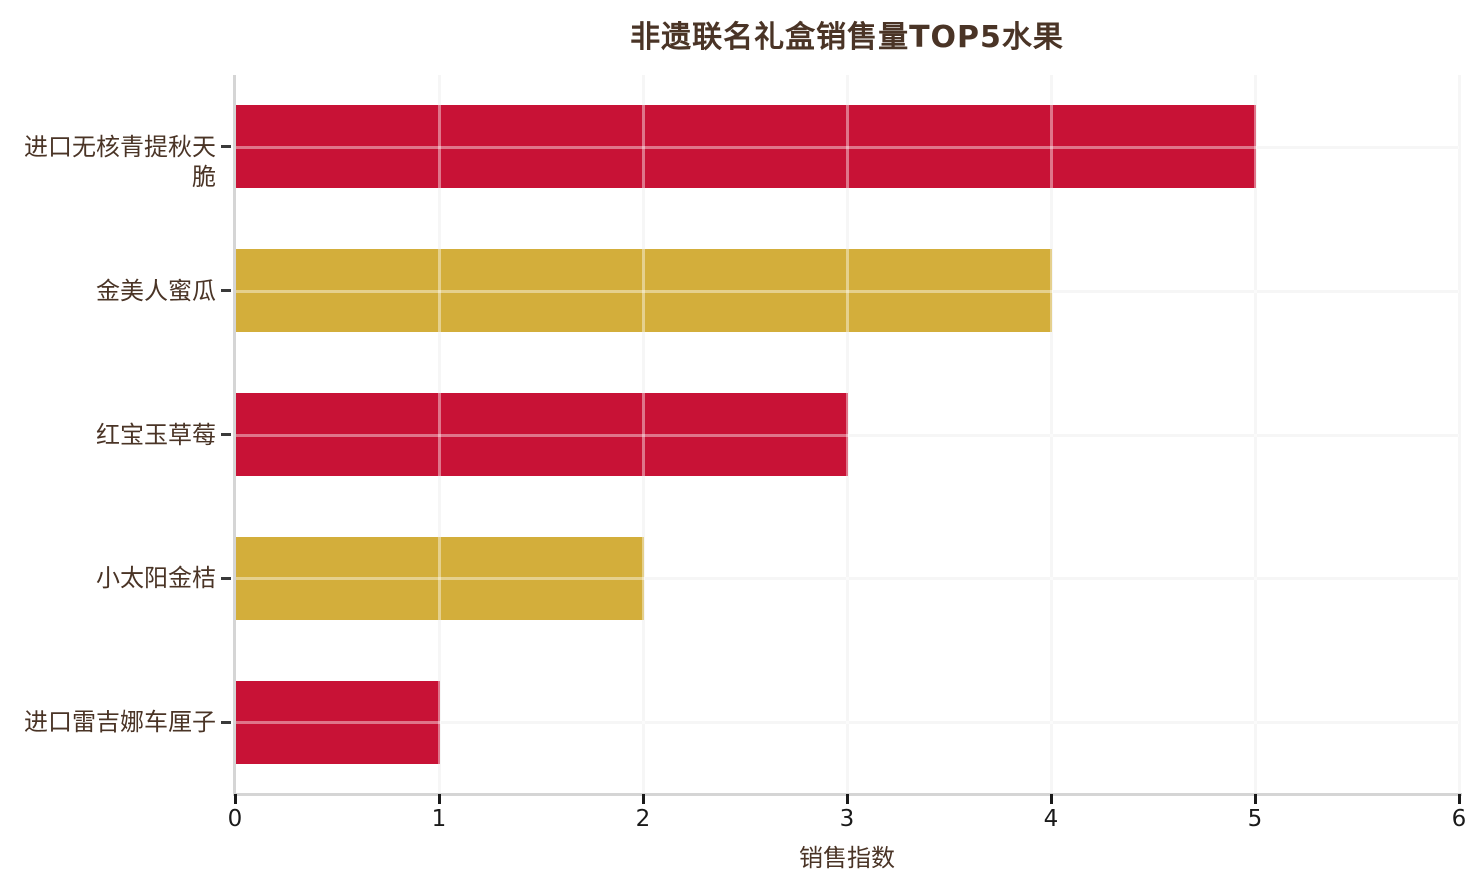 This screenshot has width=1480, height=880. Describe the element at coordinates (235, 819) in the screenshot. I see `x-axis-tick-label: 0` at that location.